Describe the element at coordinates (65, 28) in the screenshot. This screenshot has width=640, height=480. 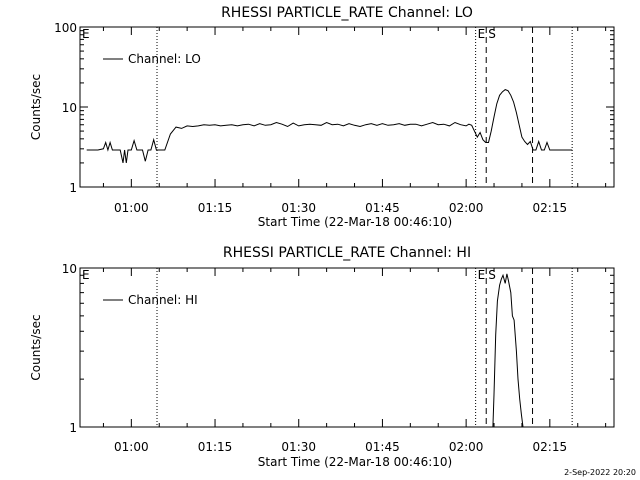
I see `y-tick-label: 100` at that location.